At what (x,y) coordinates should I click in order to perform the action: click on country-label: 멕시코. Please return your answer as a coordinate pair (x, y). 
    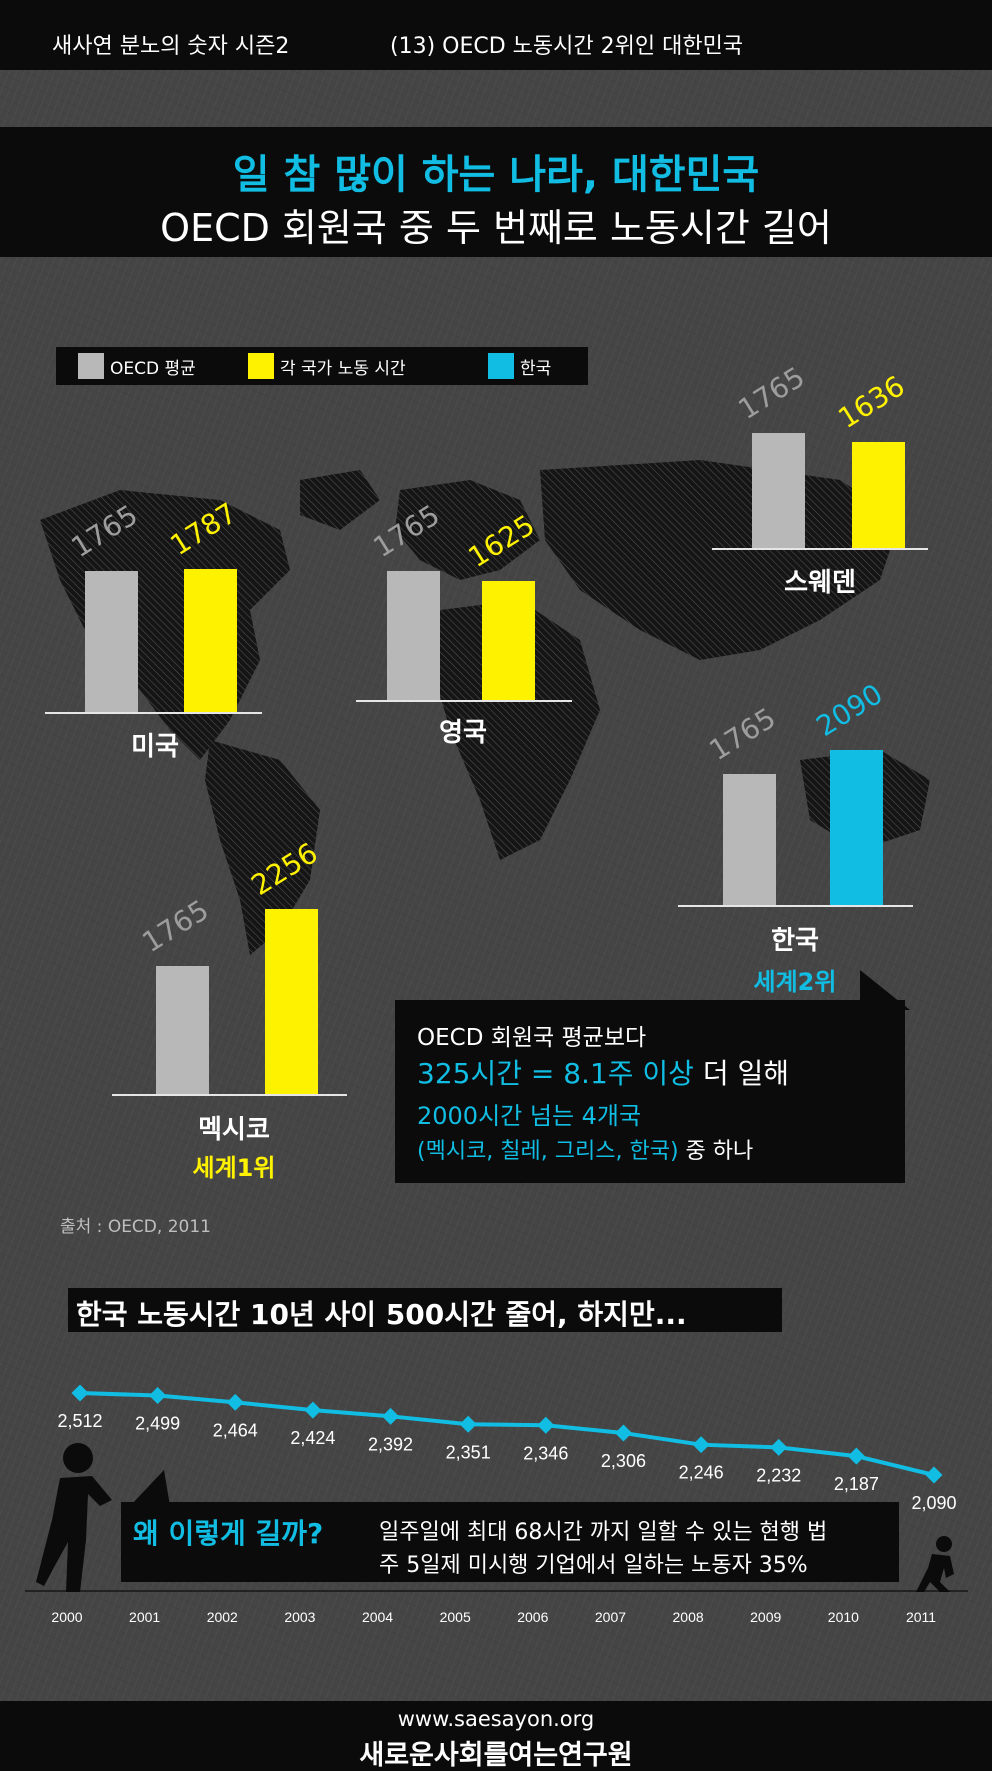
    Looking at the image, I should click on (234, 1130).